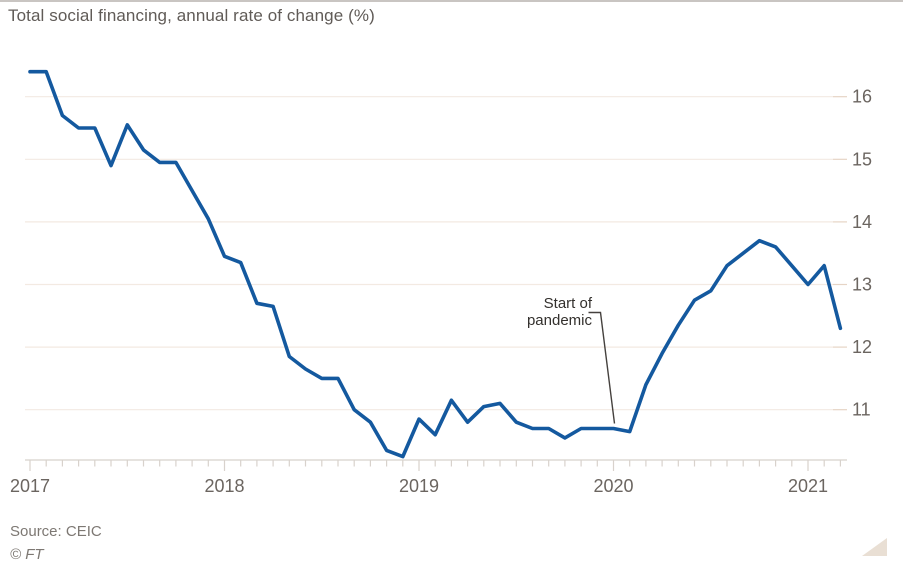  I want to click on annotation-line-2: pandemic, so click(559, 320).